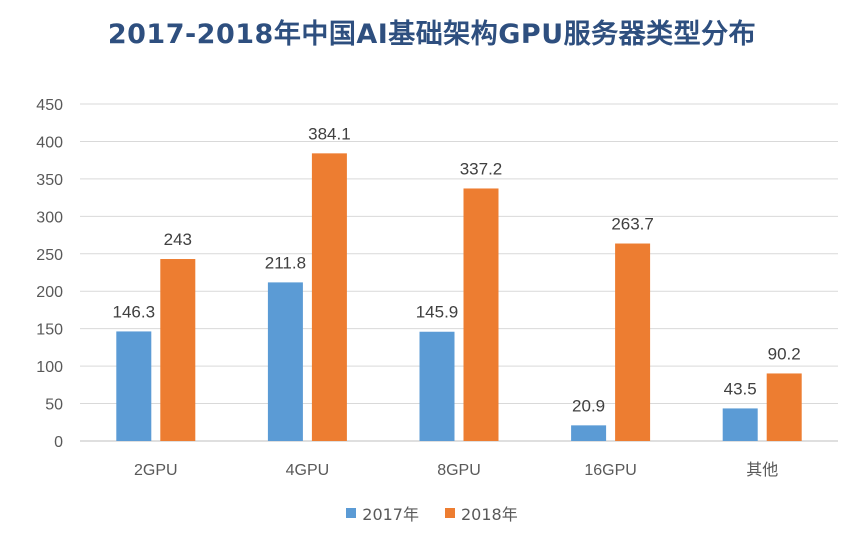  Describe the element at coordinates (588, 405) in the screenshot. I see `data-label: 20.9` at that location.